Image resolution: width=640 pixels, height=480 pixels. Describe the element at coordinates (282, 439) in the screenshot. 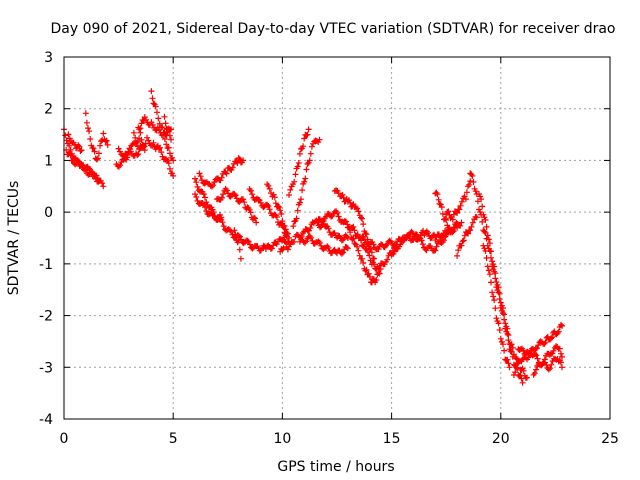

I see `x-tick-label: 10` at that location.